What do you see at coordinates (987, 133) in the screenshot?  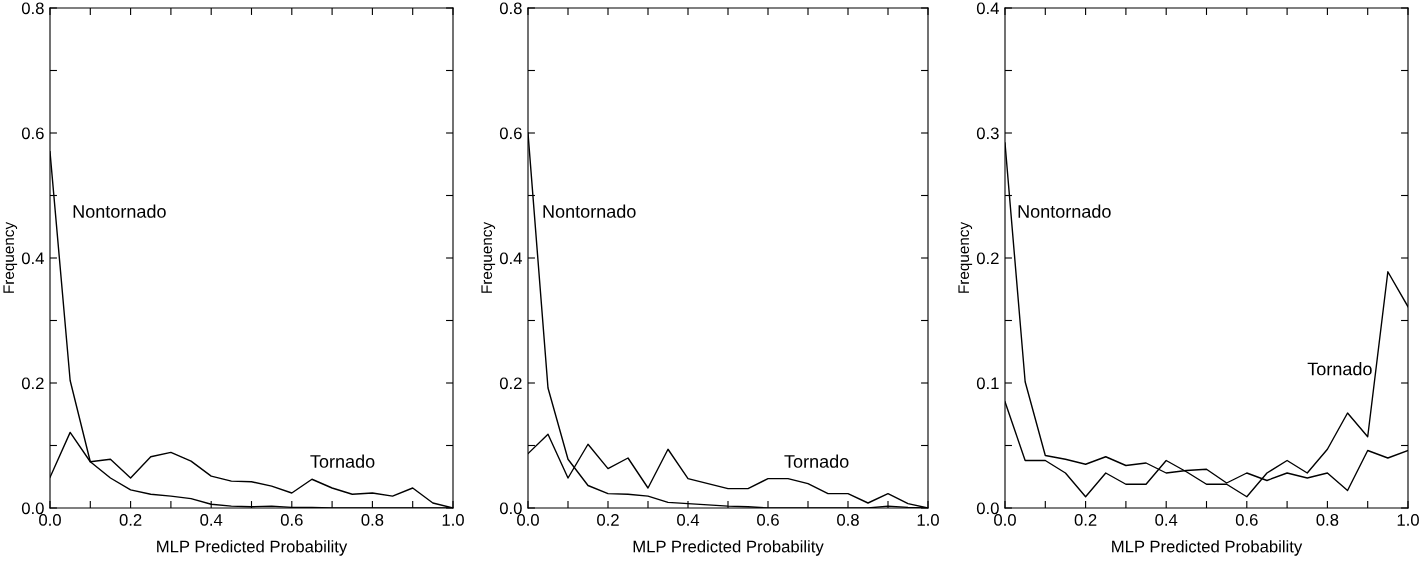 I see `y-tick-label: 0.3` at bounding box center [987, 133].